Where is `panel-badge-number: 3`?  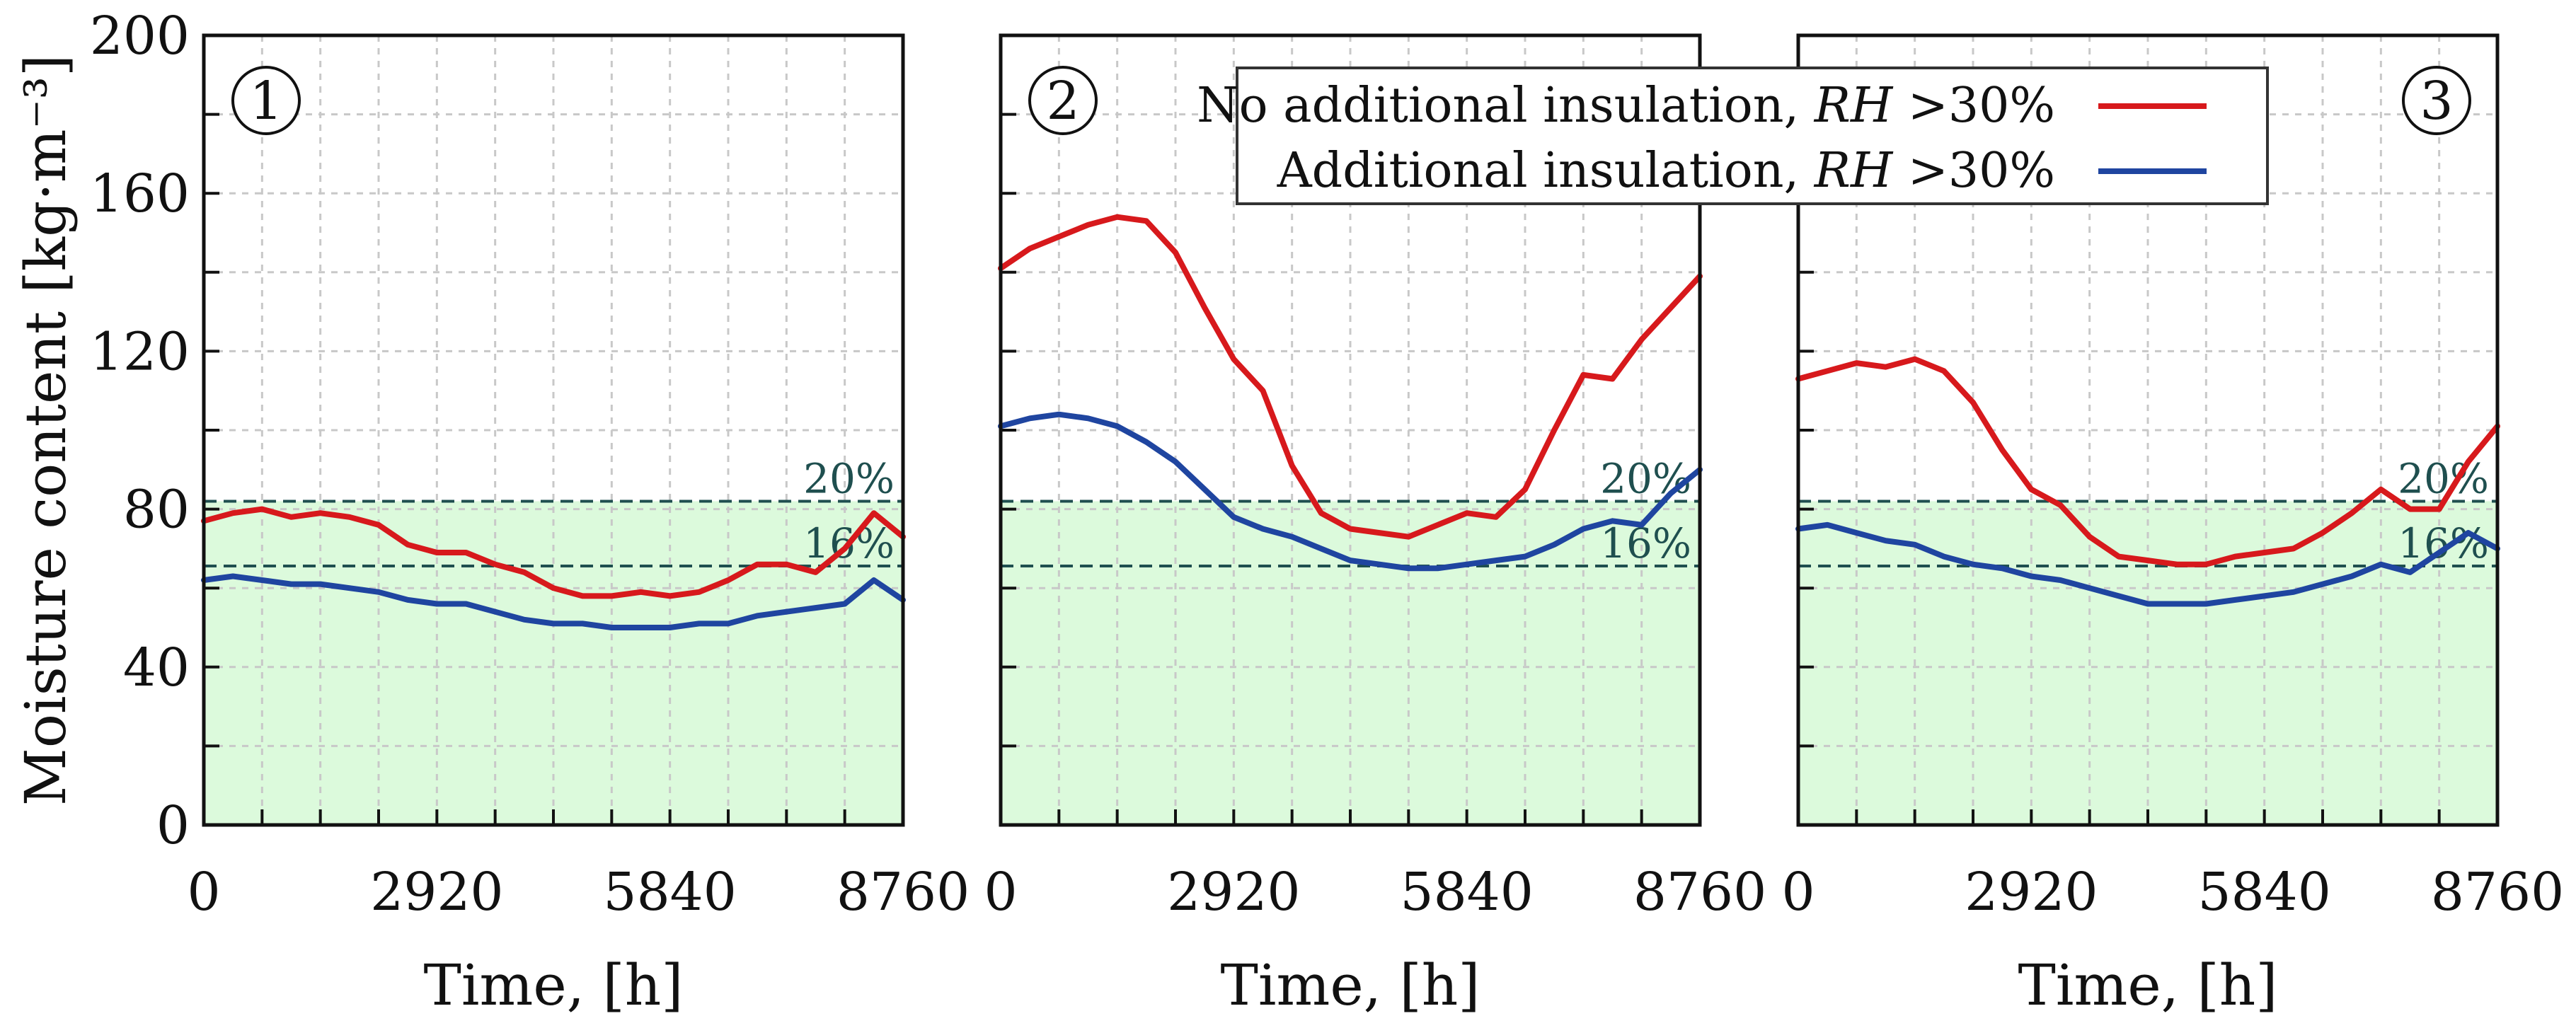
panel-badge-number: 3 is located at coordinates (2437, 102).